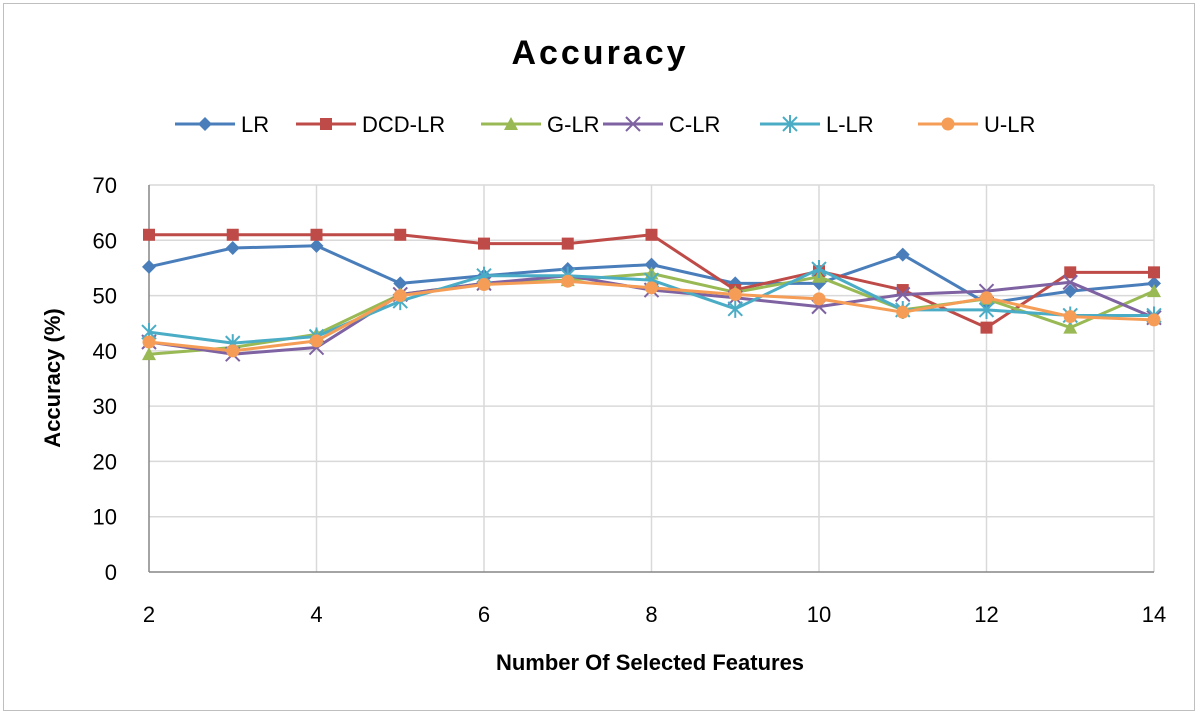  Describe the element at coordinates (651, 316) in the screenshot. I see `series-u-lr` at that location.